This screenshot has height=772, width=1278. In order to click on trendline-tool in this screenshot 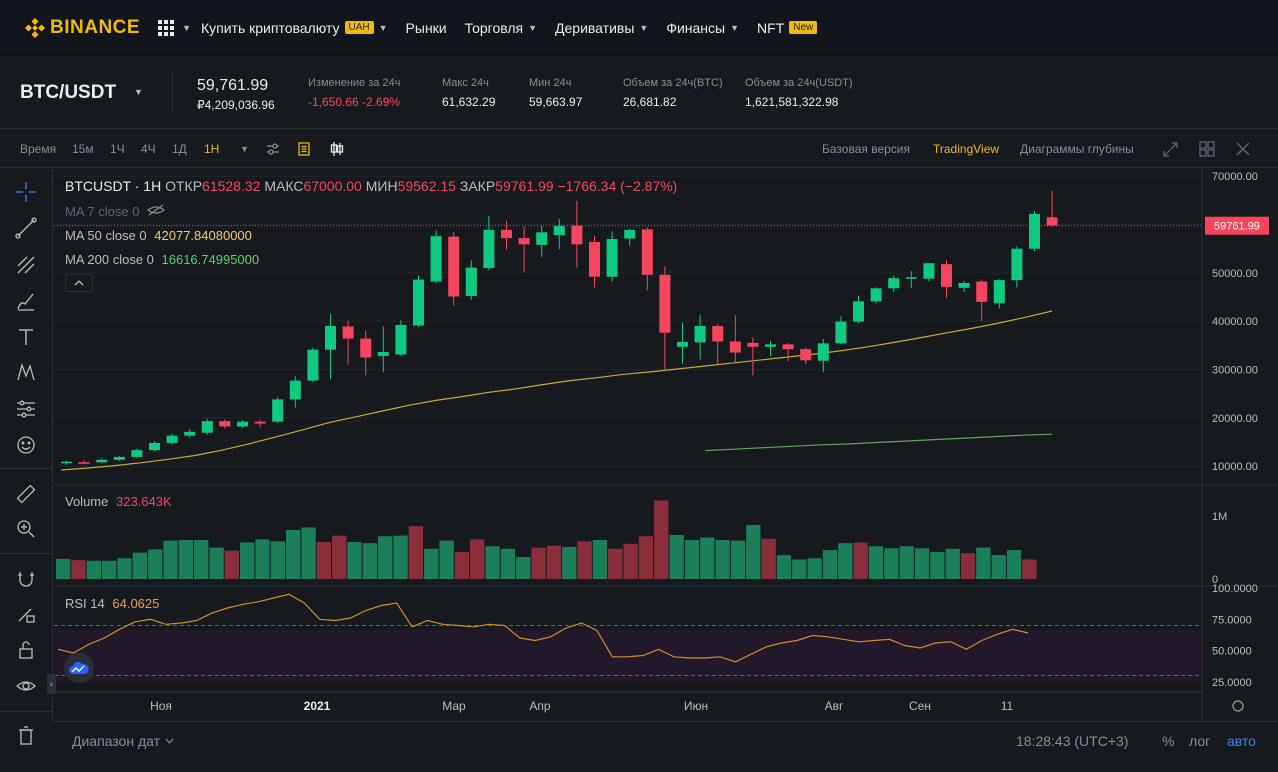, I will do `click(26, 228)`.